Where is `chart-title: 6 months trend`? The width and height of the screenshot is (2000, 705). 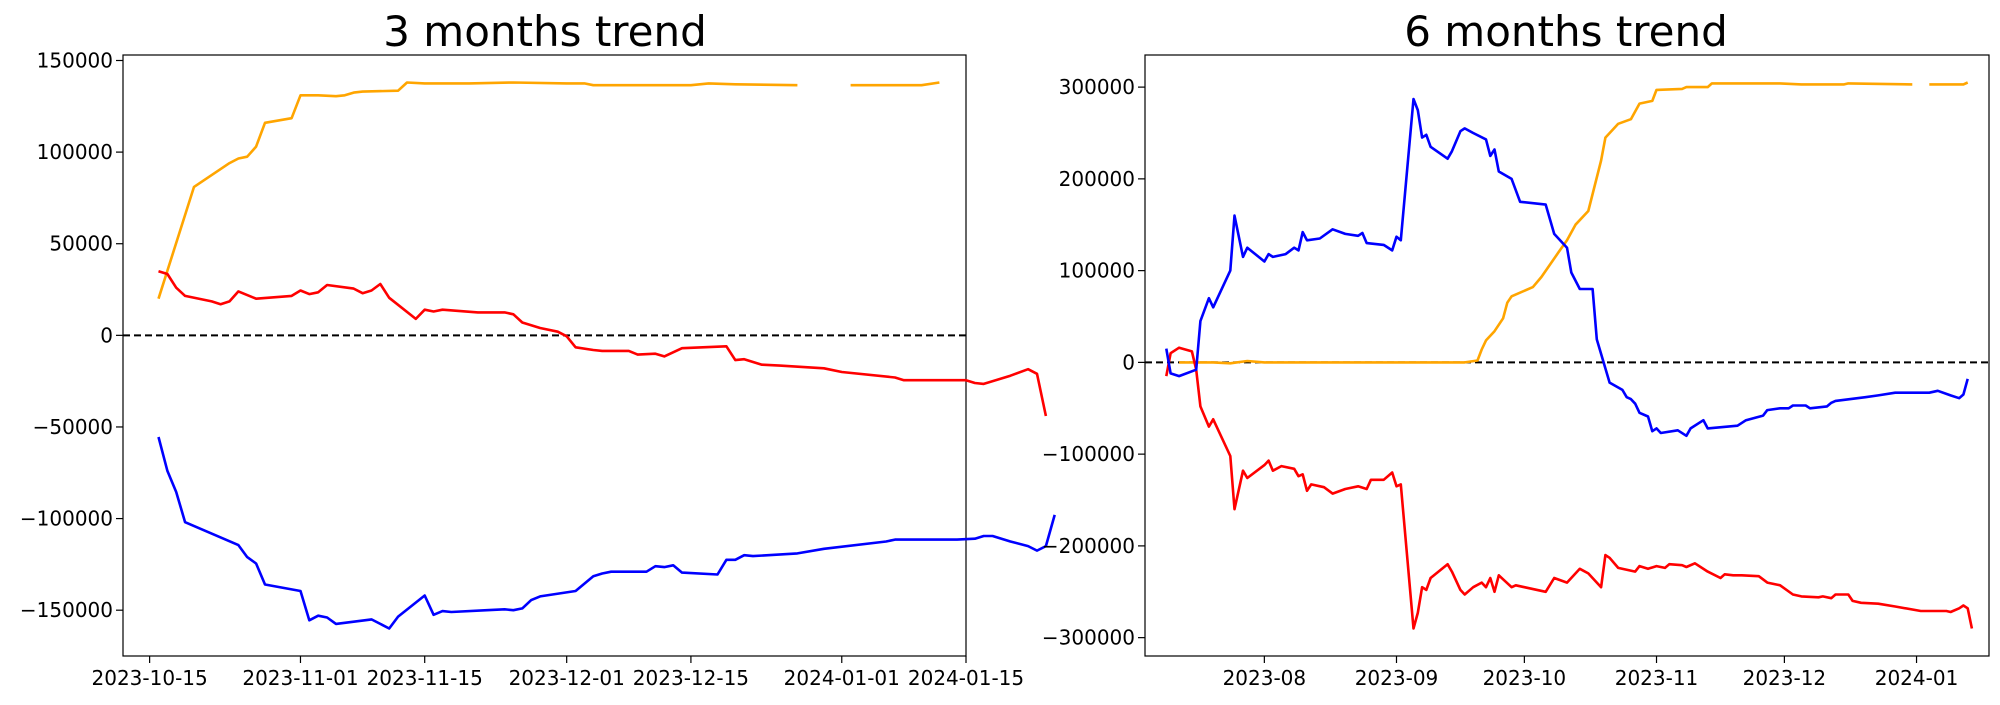
chart-title: 6 months trend is located at coordinates (1566, 31).